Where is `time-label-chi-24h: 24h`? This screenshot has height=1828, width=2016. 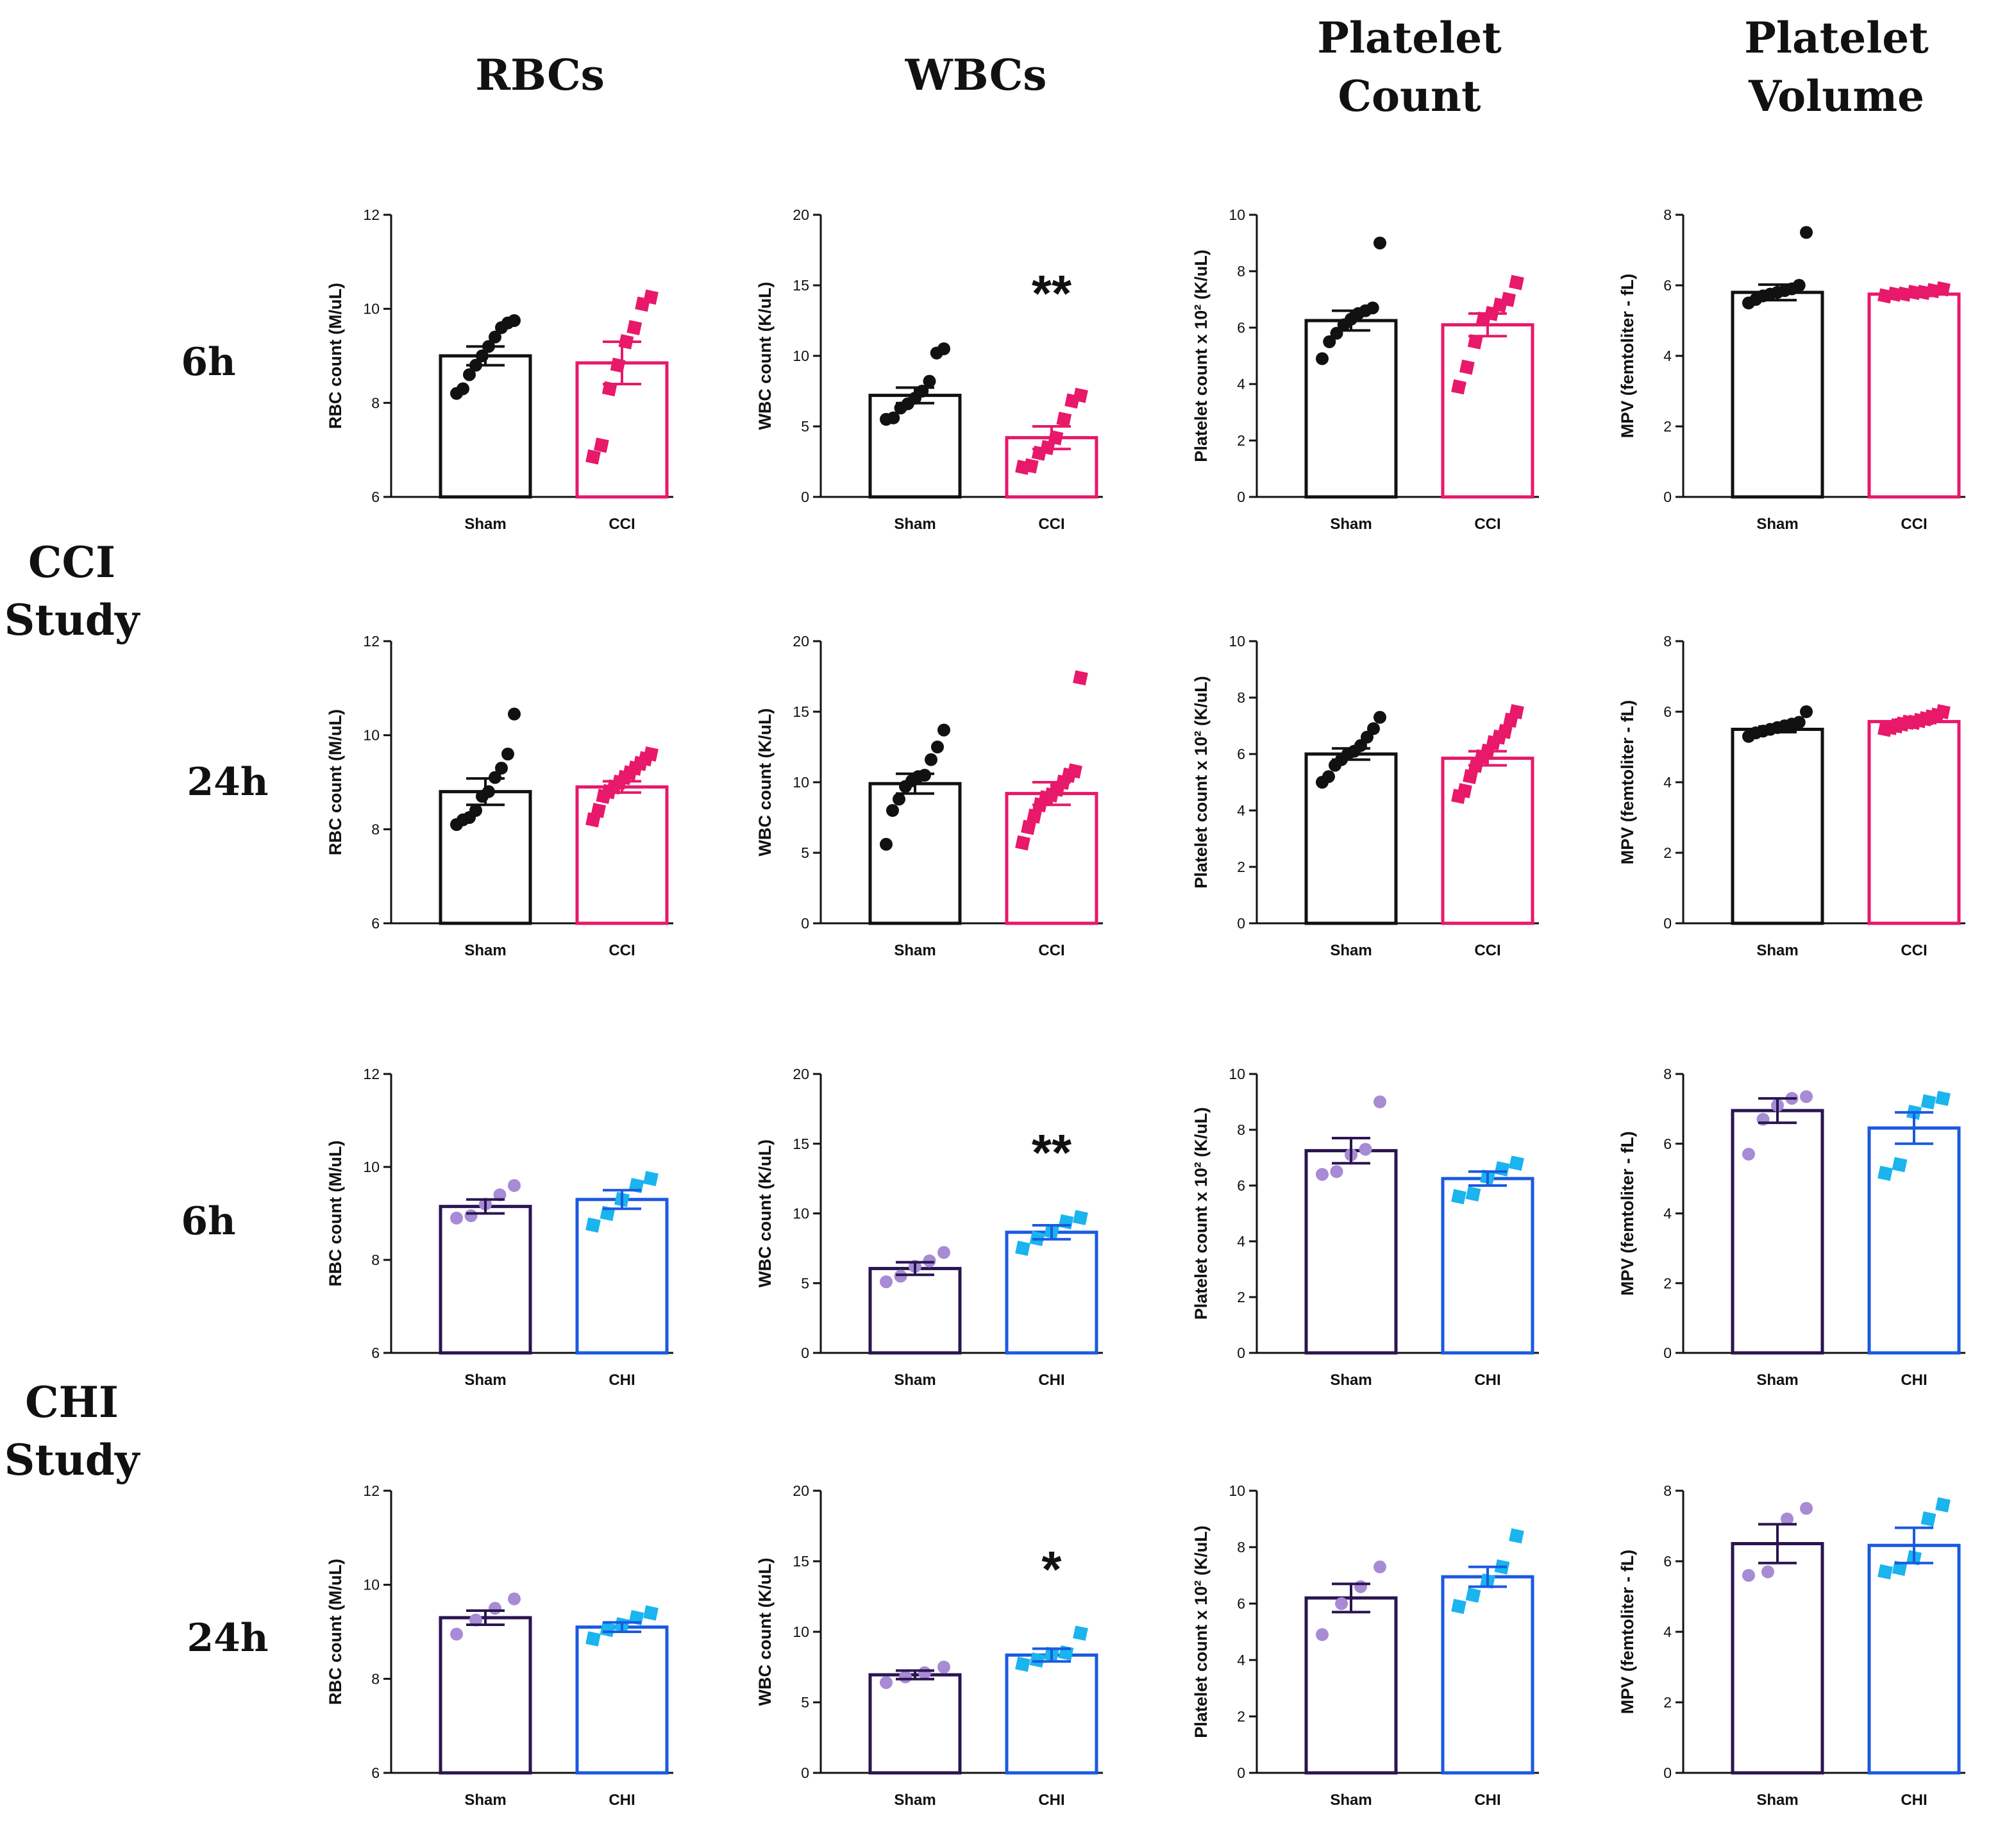 time-label-chi-24h: 24h is located at coordinates (227, 1638).